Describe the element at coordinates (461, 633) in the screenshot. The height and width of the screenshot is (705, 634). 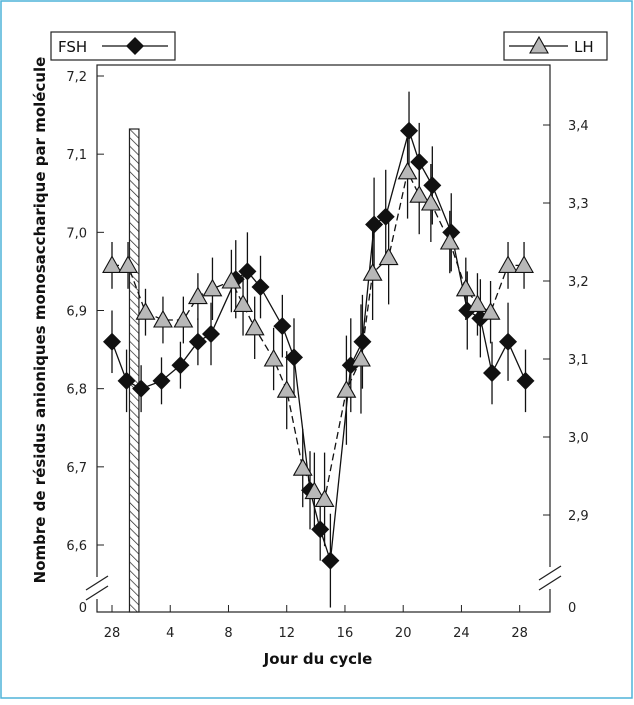
I see `x-tick-label: 24` at that location.